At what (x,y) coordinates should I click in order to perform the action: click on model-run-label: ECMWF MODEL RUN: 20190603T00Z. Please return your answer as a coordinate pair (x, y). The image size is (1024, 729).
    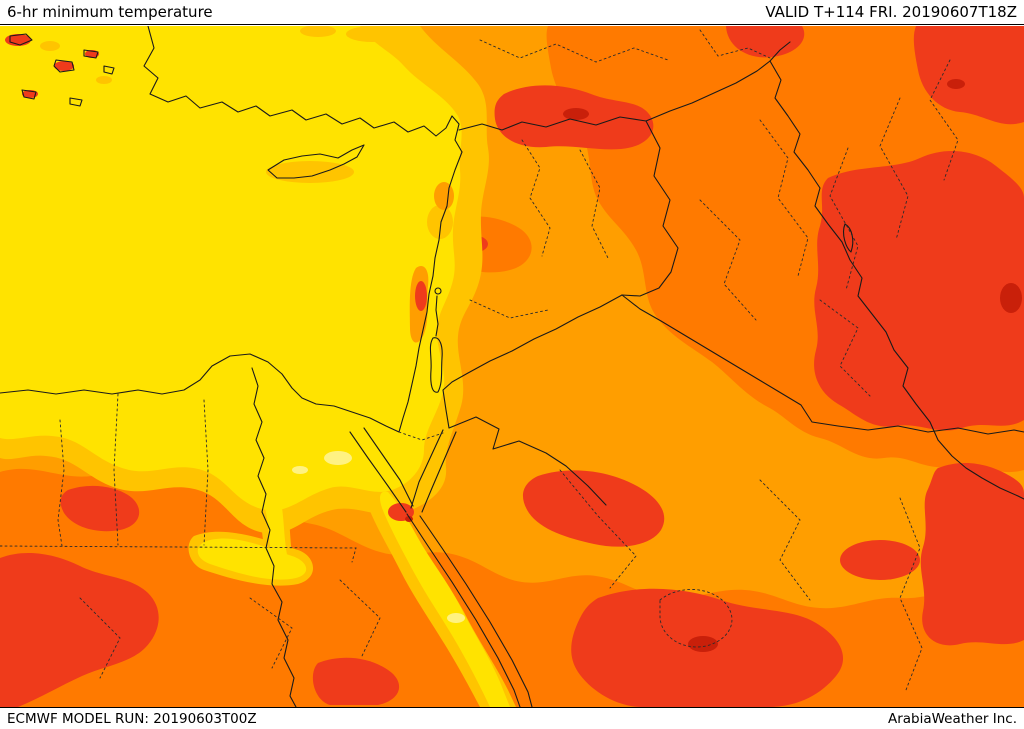
    Looking at the image, I should click on (132, 718).